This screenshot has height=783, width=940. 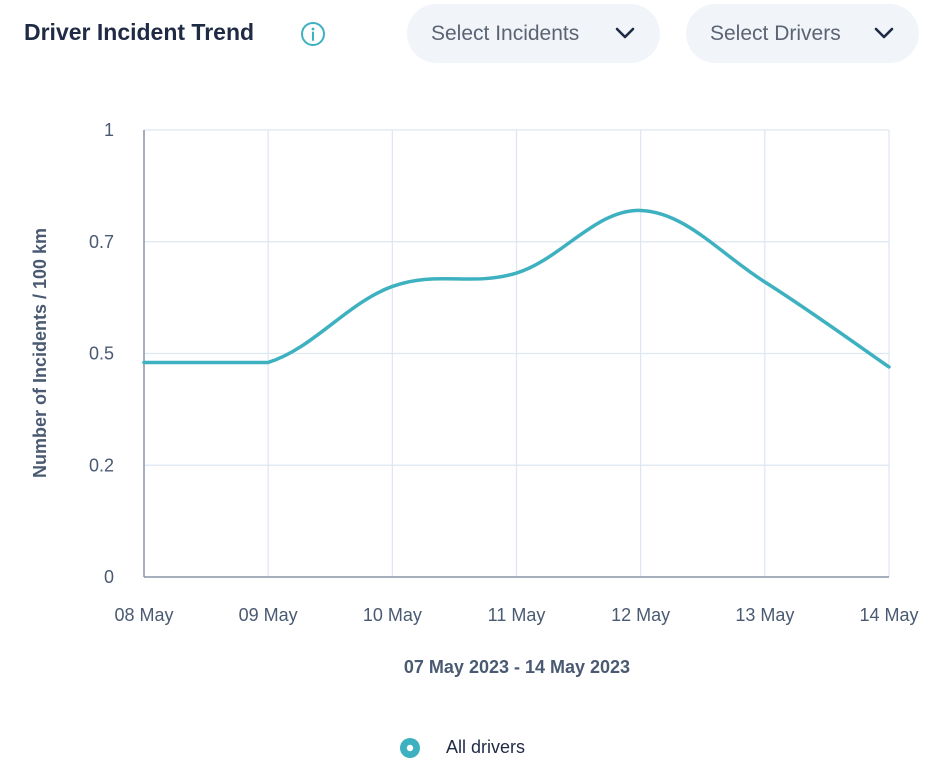 I want to click on select-incidents-dropdown: Select Incidents, so click(x=533, y=33).